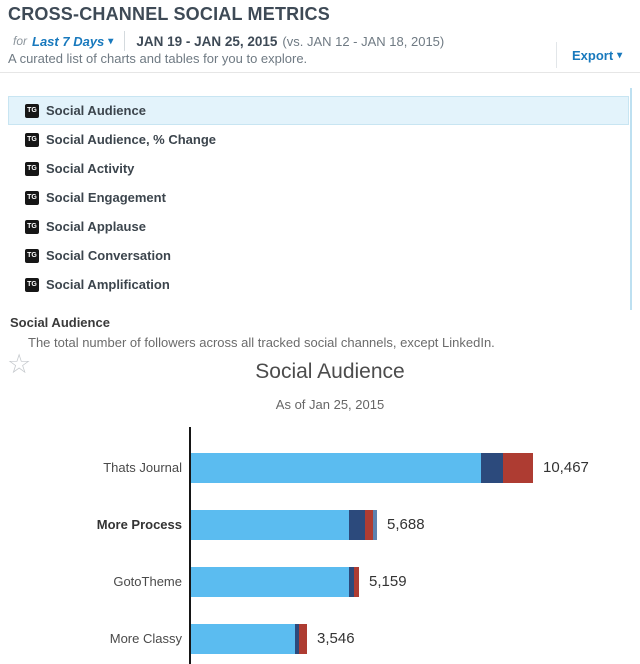  What do you see at coordinates (318, 168) in the screenshot?
I see `list-item-social-activity: TG Social Activity` at bounding box center [318, 168].